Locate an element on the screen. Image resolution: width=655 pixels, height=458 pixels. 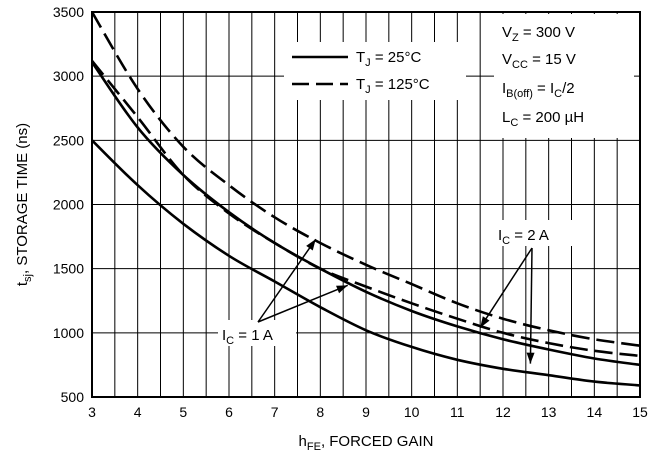
annotation-arrows is located at coordinates (396, 301).